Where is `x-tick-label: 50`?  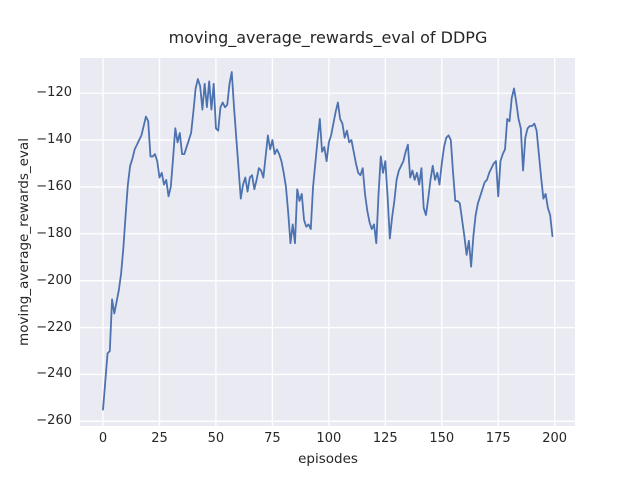
x-tick-label: 50 is located at coordinates (216, 438).